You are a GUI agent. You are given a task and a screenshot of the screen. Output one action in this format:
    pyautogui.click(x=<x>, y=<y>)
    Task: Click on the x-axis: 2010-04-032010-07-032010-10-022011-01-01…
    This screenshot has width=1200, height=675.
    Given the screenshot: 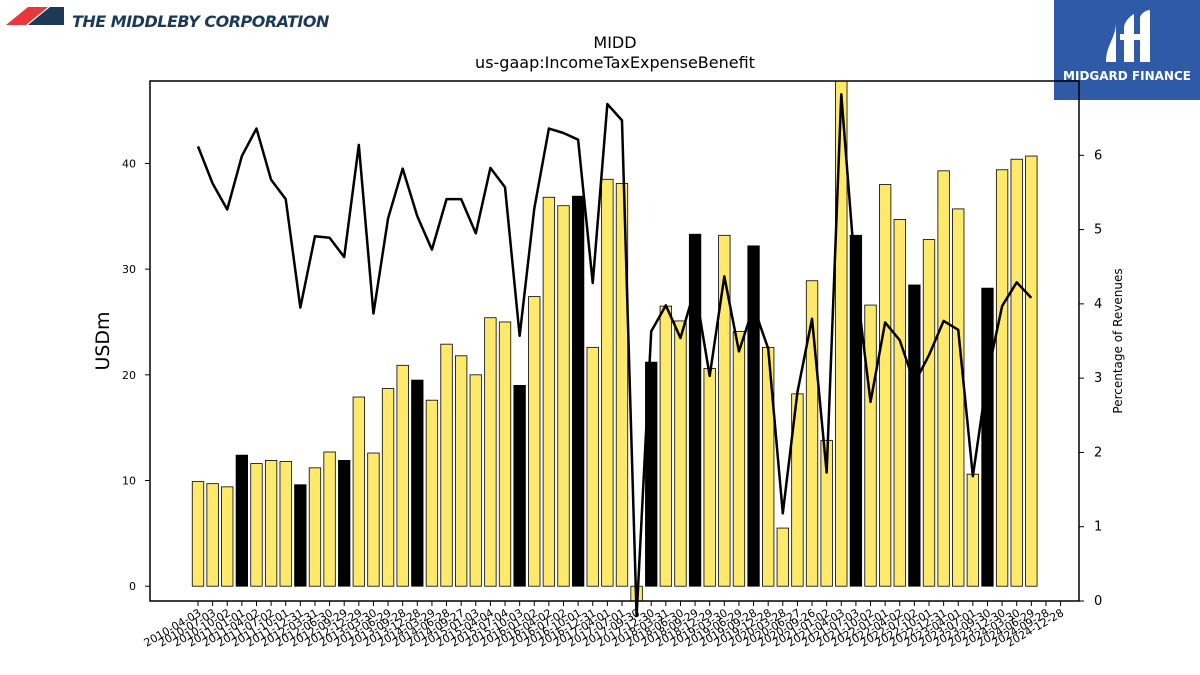 What is the action you would take?
    pyautogui.click(x=604, y=625)
    